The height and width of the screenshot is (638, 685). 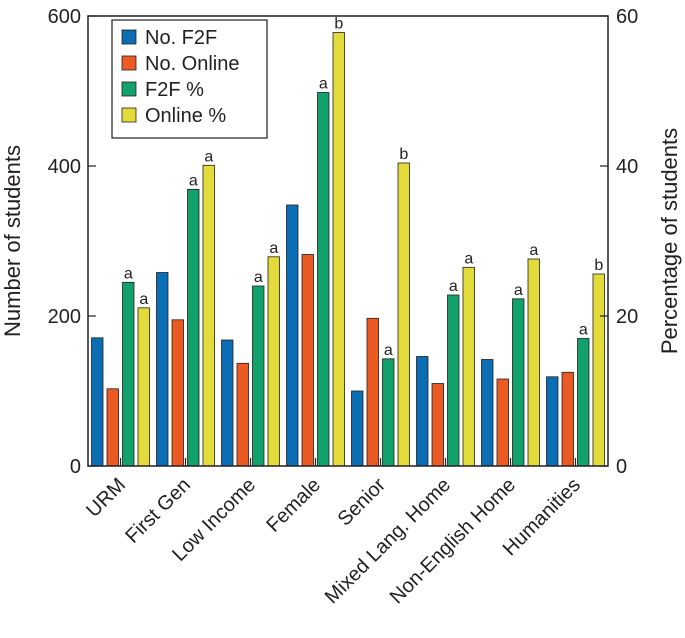 What do you see at coordinates (598, 370) in the screenshot?
I see `bar-online-humanities` at bounding box center [598, 370].